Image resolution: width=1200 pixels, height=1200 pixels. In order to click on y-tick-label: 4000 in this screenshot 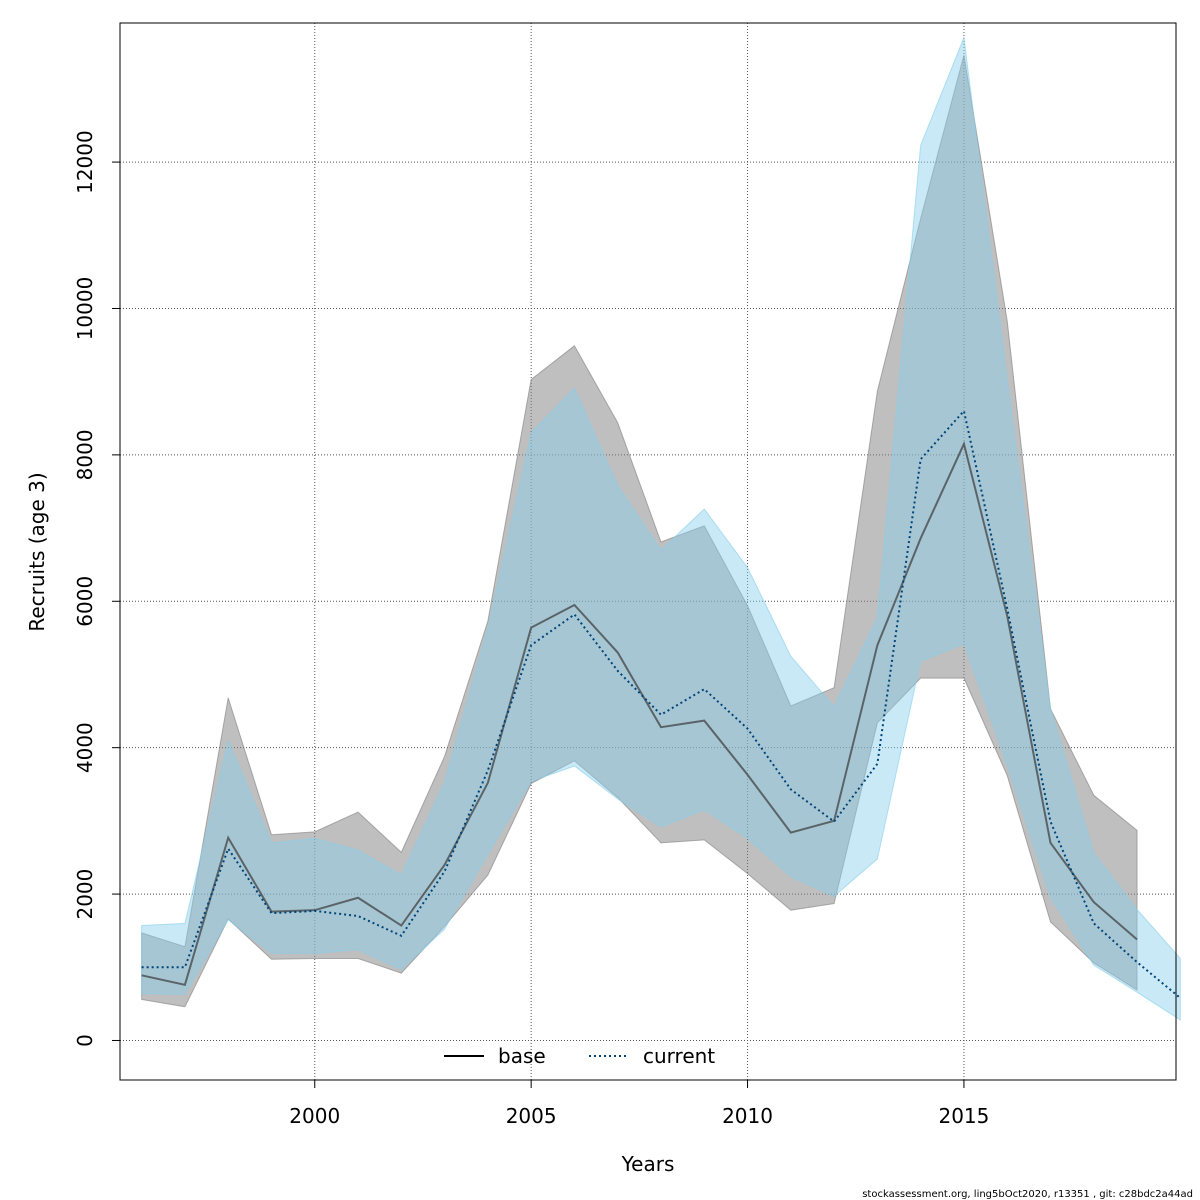, I will do `click(85, 747)`.